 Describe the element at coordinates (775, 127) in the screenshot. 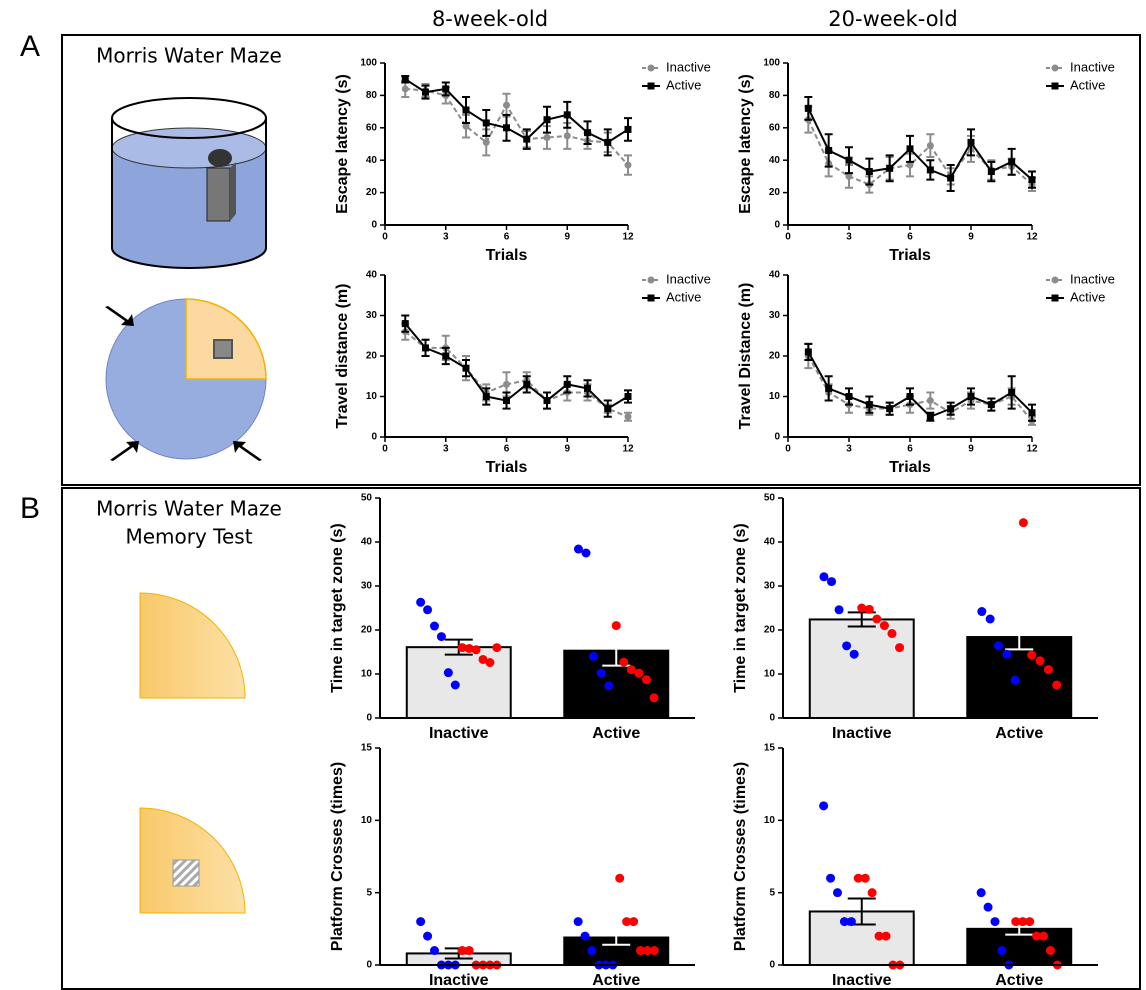

I see `y-tick-label: 60` at that location.